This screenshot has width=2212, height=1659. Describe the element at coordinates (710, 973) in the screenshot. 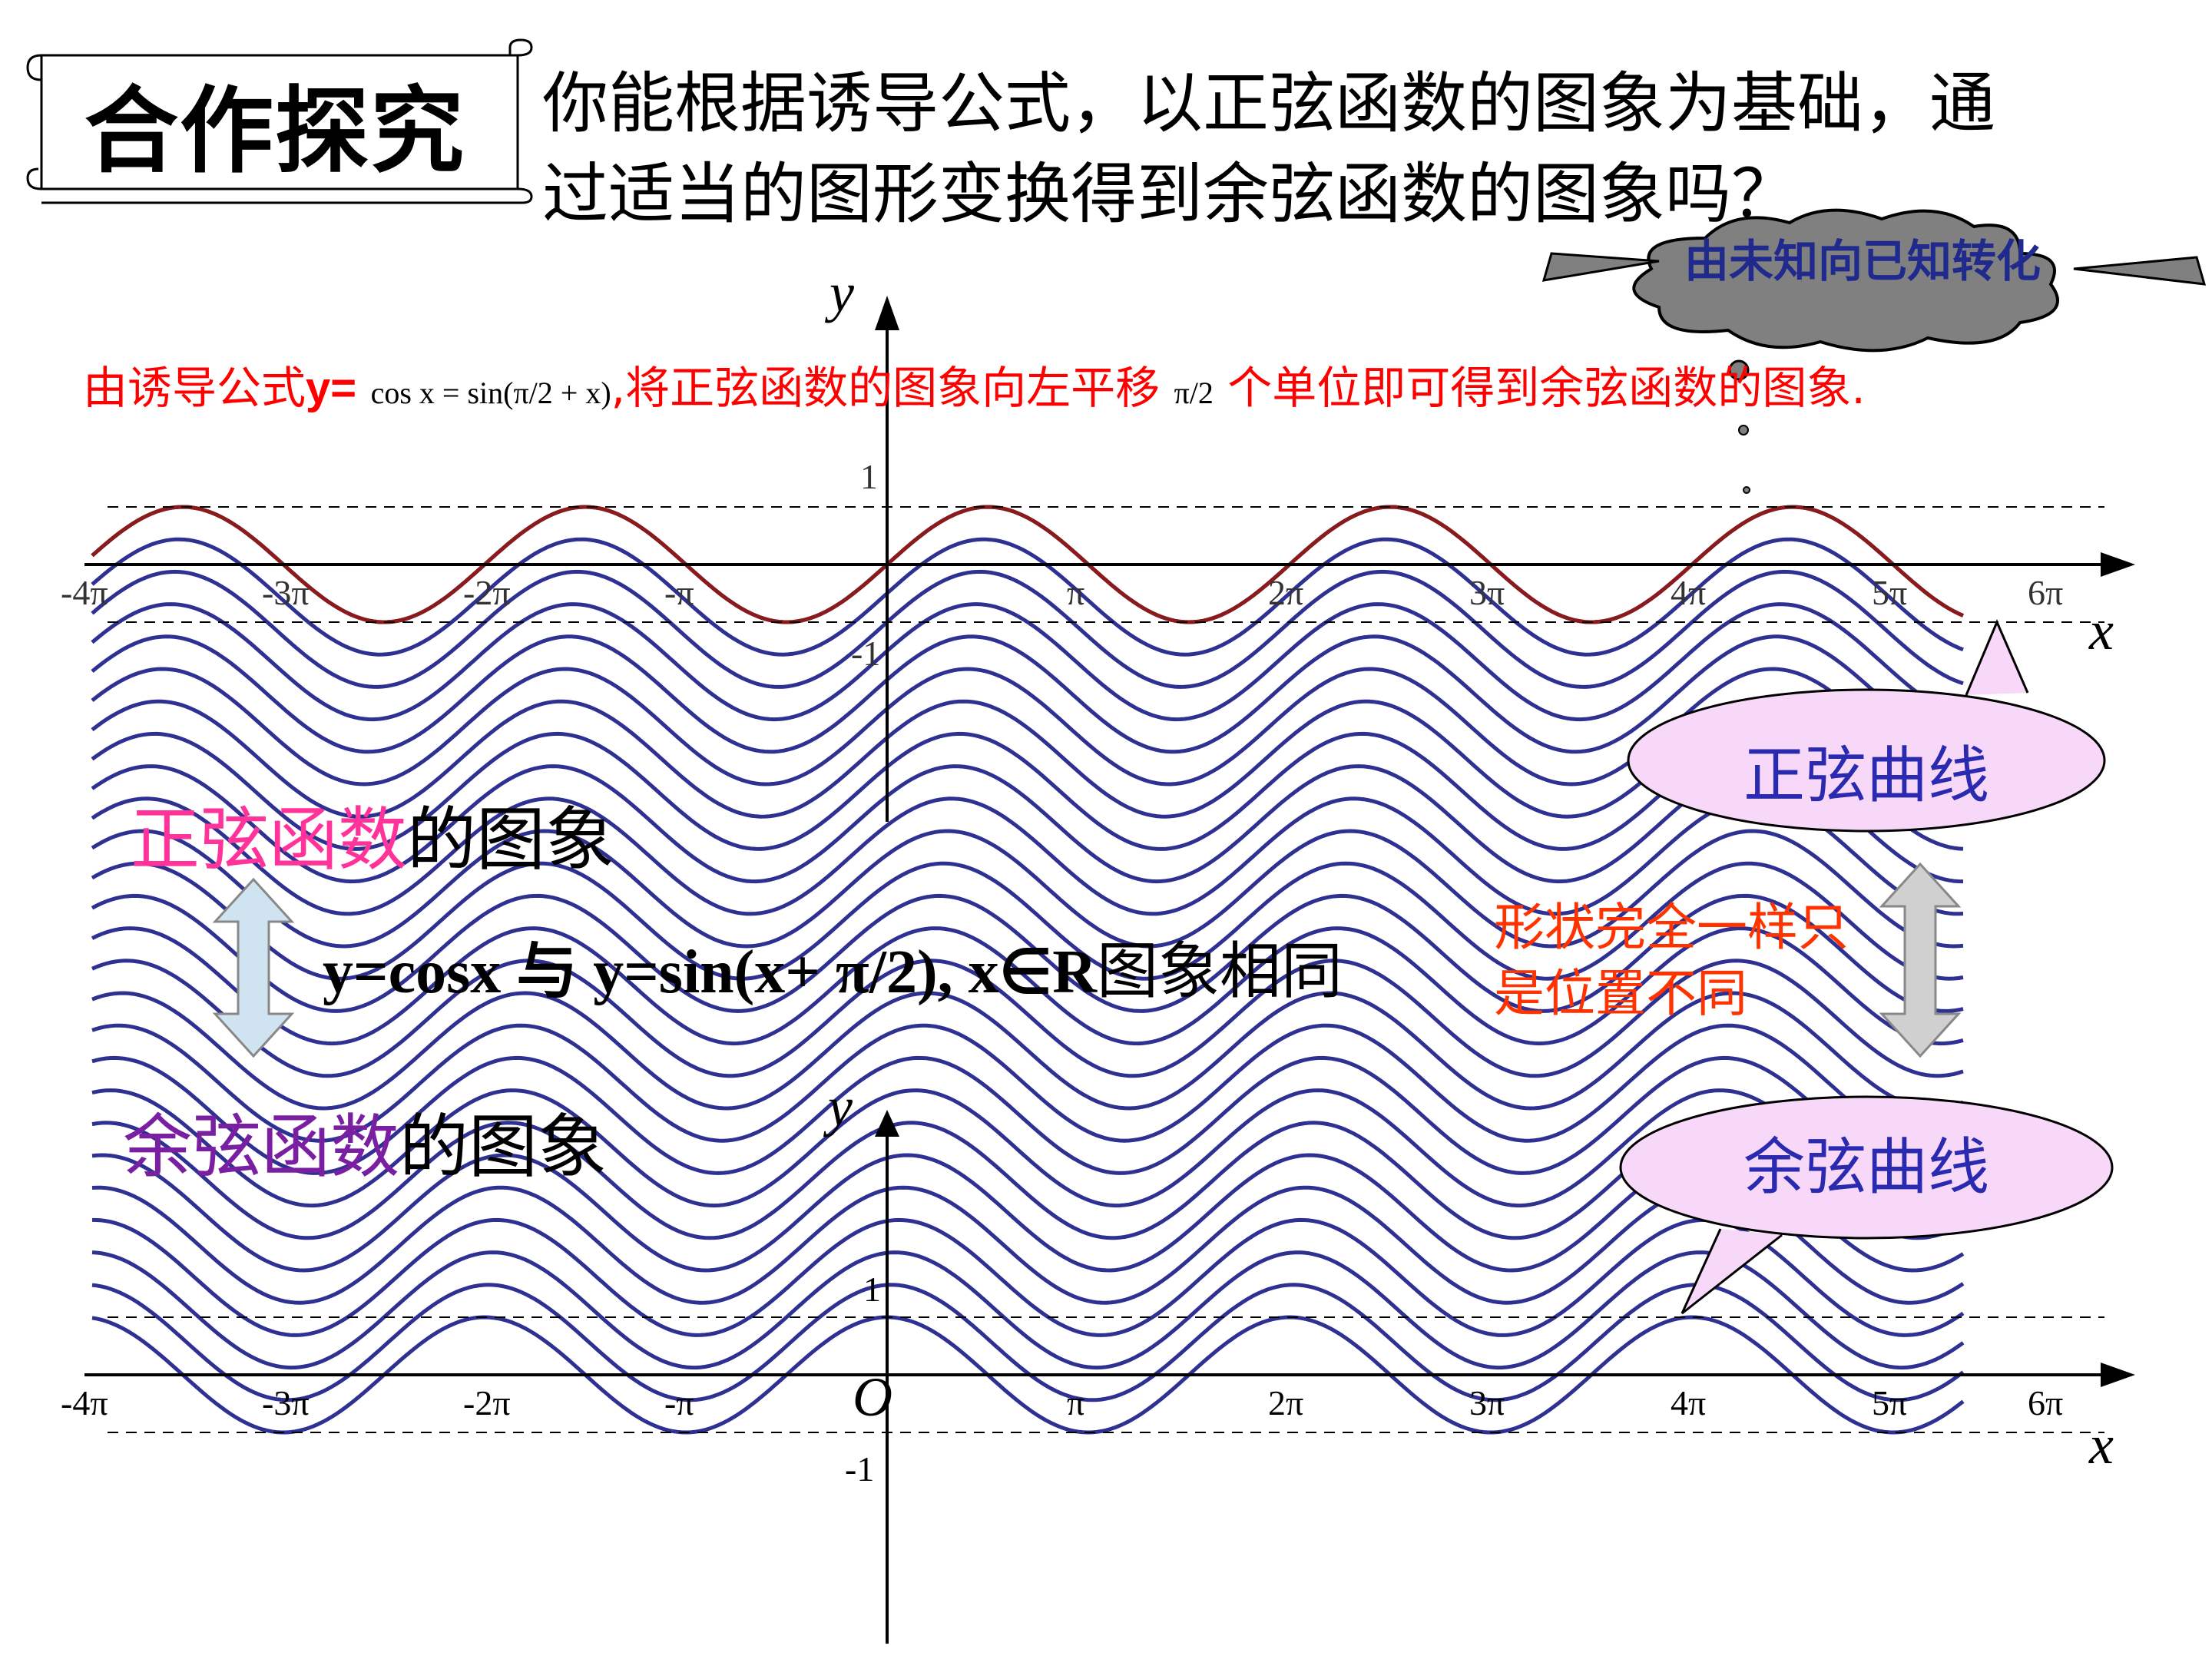

I see `equation-text: y=cosx 与 y=sin(x+ π/2), x∈R` at that location.